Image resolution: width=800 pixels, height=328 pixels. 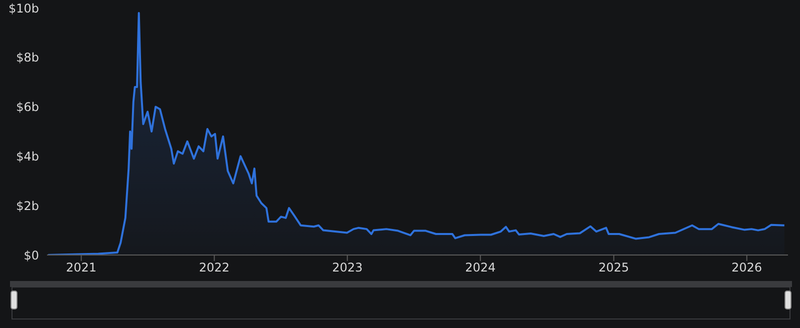 I want to click on y-tick-label: $2b, so click(x=27, y=205).